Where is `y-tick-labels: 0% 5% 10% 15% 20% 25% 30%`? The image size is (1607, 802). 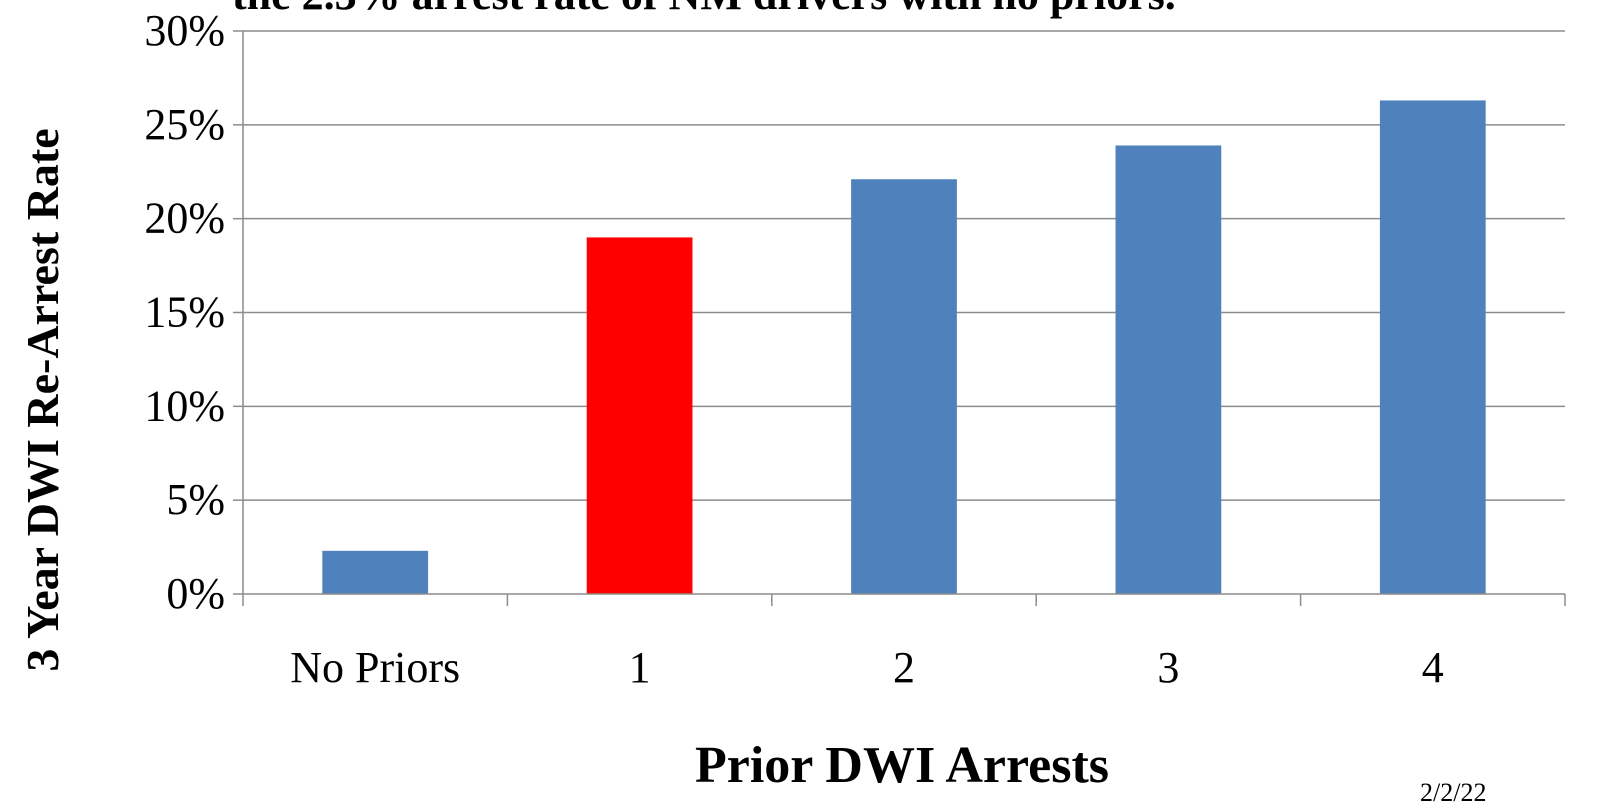
y-tick-labels: 0% 5% 10% 15% 20% 25% 30% is located at coordinates (184, 312).